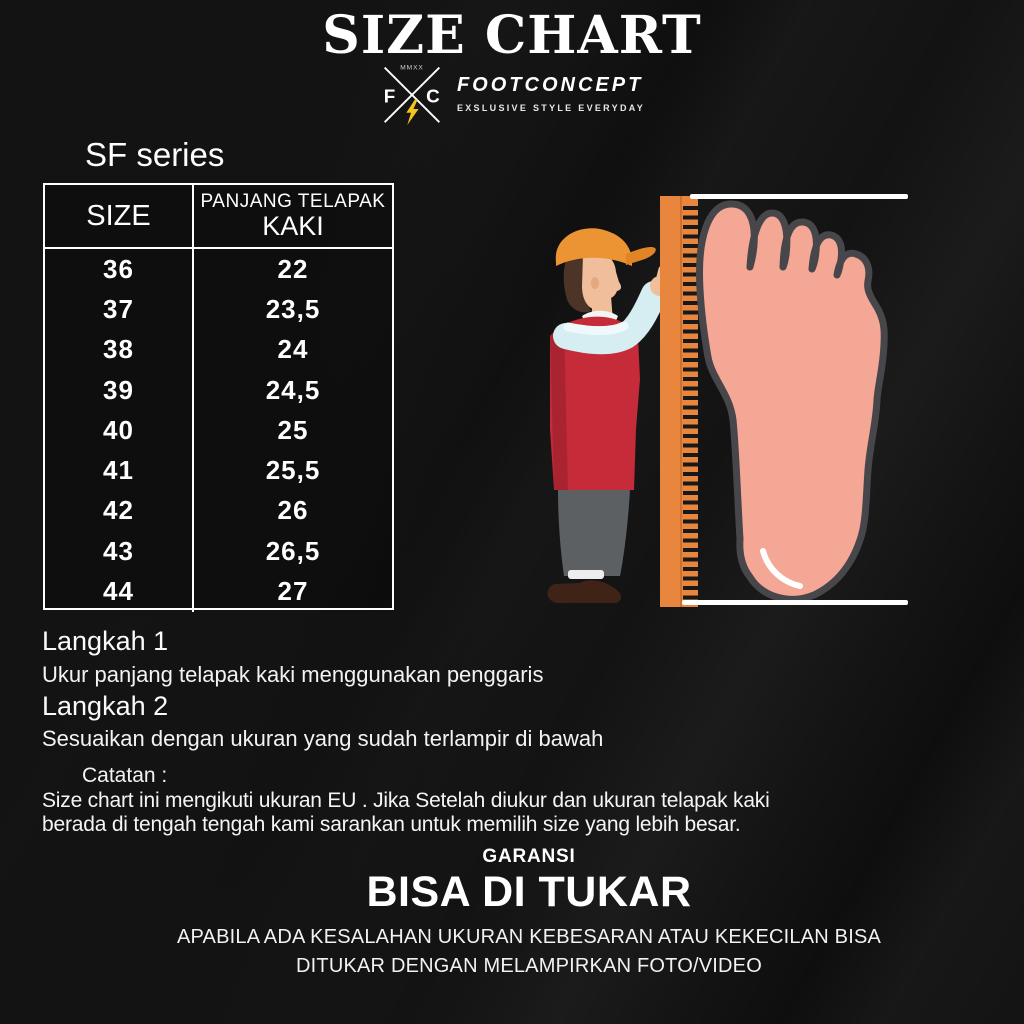  Describe the element at coordinates (550, 84) in the screenshot. I see `brand-name: FOOTCONCEPT` at that location.